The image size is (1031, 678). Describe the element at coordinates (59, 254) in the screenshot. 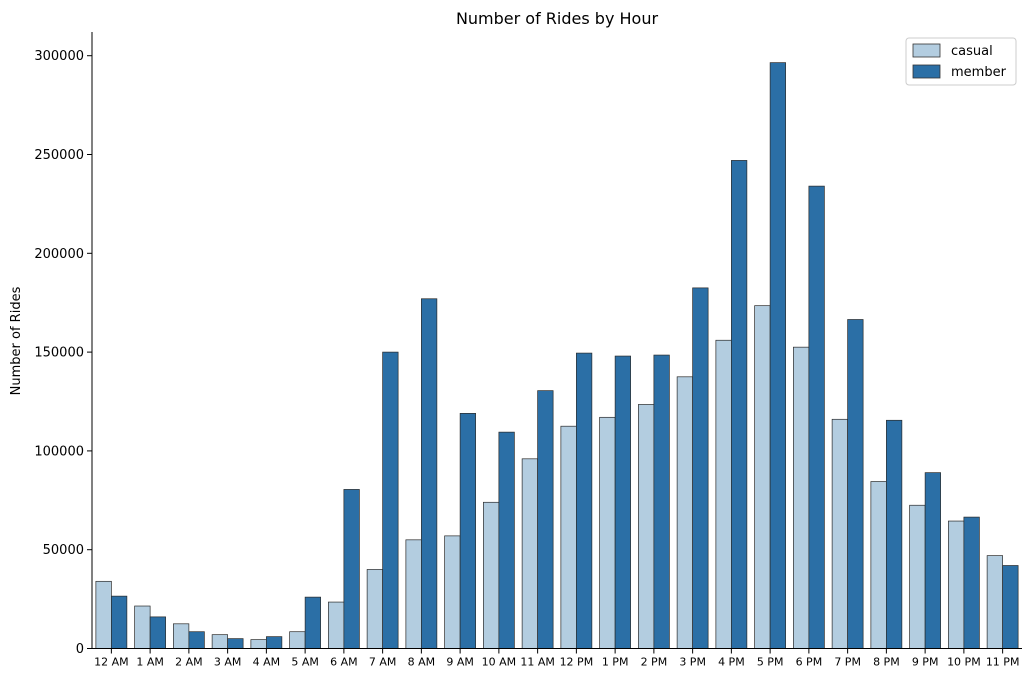

I see `y-tick-label: 200000` at that location.